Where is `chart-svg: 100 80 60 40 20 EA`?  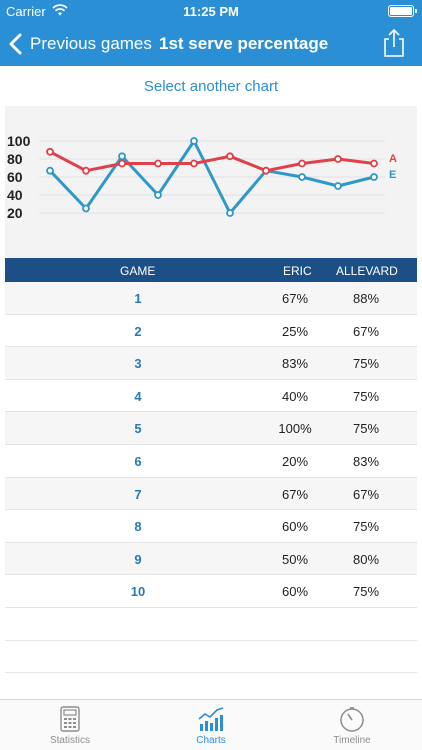 chart-svg: 100 80 60 40 20 EA is located at coordinates (202, 177).